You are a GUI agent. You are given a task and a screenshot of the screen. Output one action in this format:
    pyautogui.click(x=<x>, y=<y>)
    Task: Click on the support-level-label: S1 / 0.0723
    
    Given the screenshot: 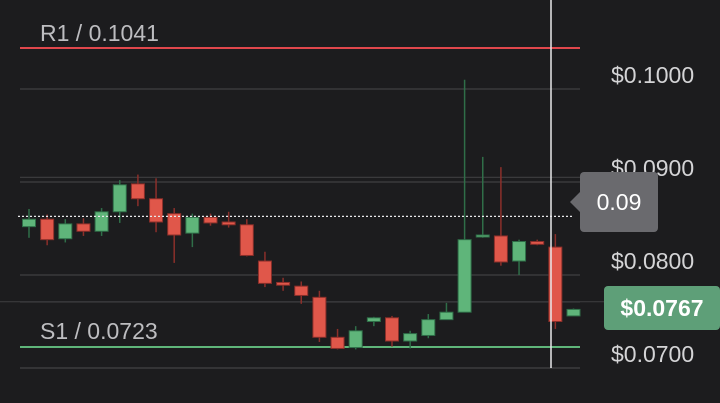 What is the action you would take?
    pyautogui.click(x=99, y=331)
    